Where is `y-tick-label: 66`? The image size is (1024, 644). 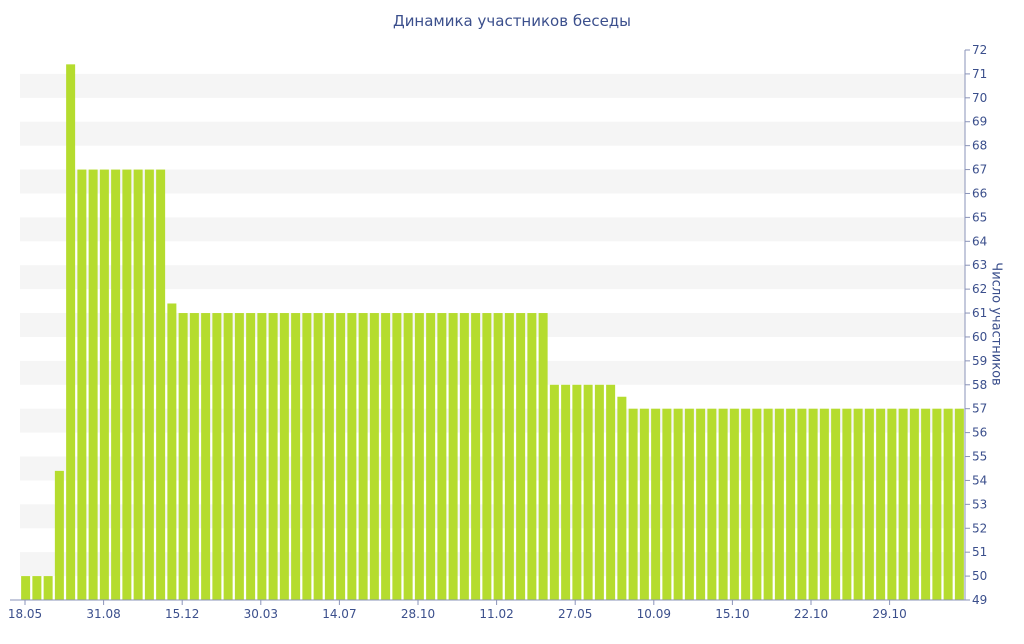
y-tick-label: 66 is located at coordinates (979, 193).